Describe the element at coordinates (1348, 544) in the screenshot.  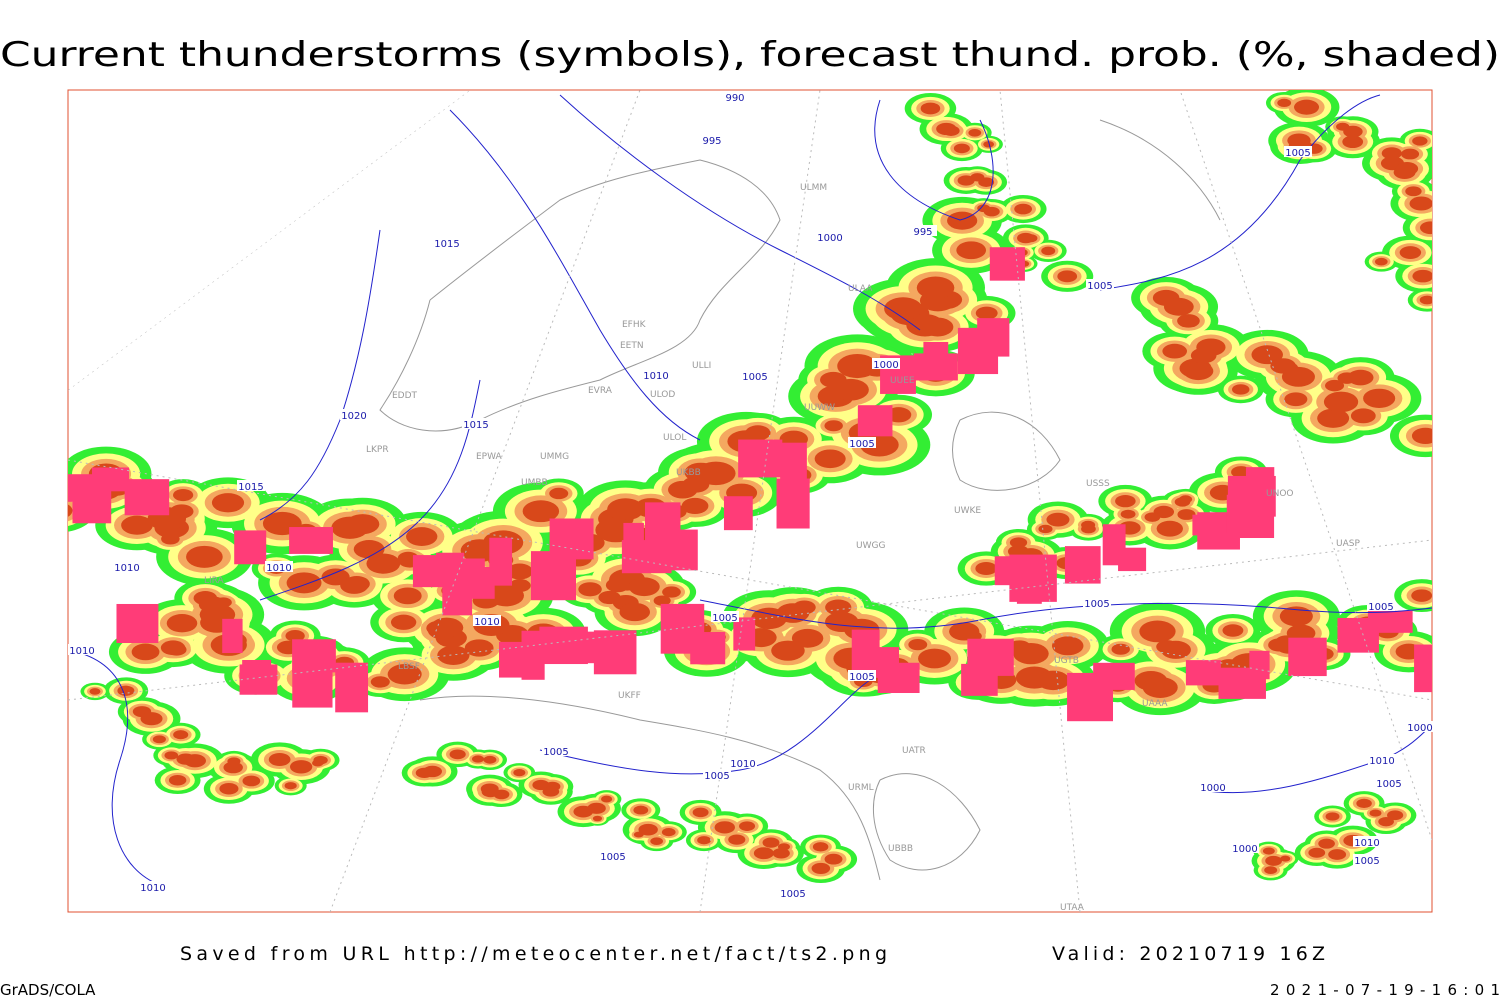
I see `station-code: UASP` at that location.